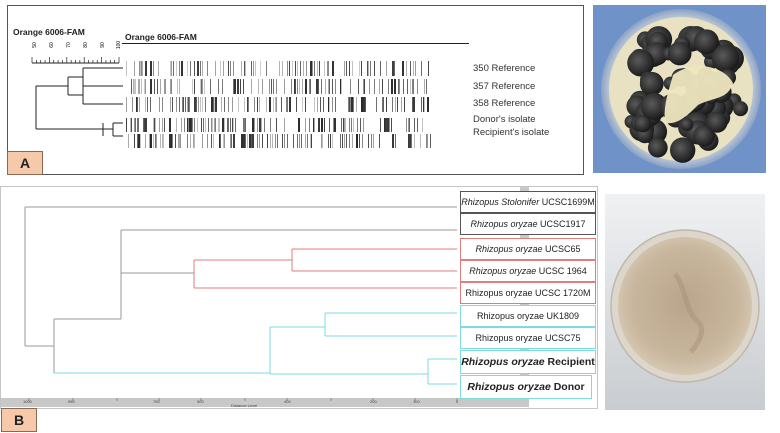 This screenshot has height=433, width=780. What do you see at coordinates (569, 387) in the screenshot?
I see `leaf-strain: Donor` at bounding box center [569, 387].